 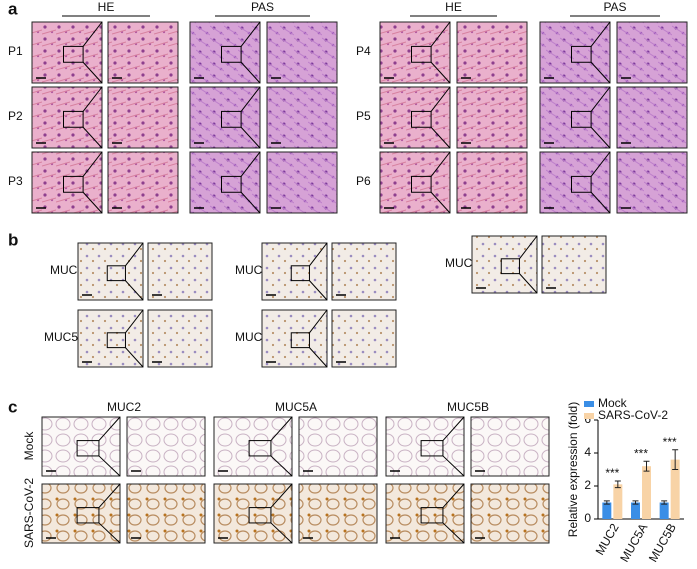 I want to click on stain-label: MUC7, so click(x=252, y=337).